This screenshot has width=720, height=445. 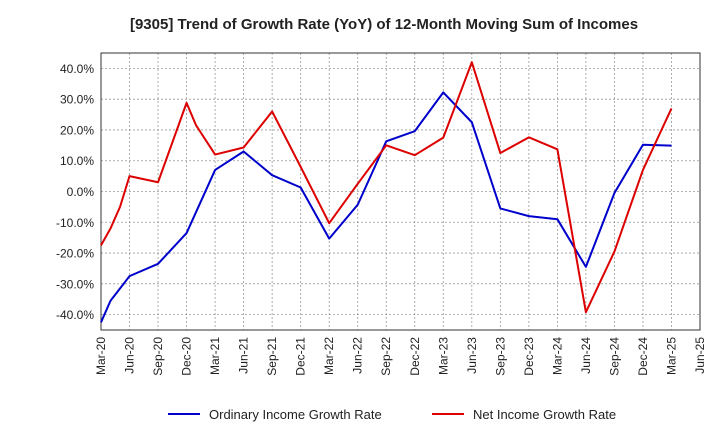 I want to click on y-tick-label: 20.0%, so click(x=77, y=130).